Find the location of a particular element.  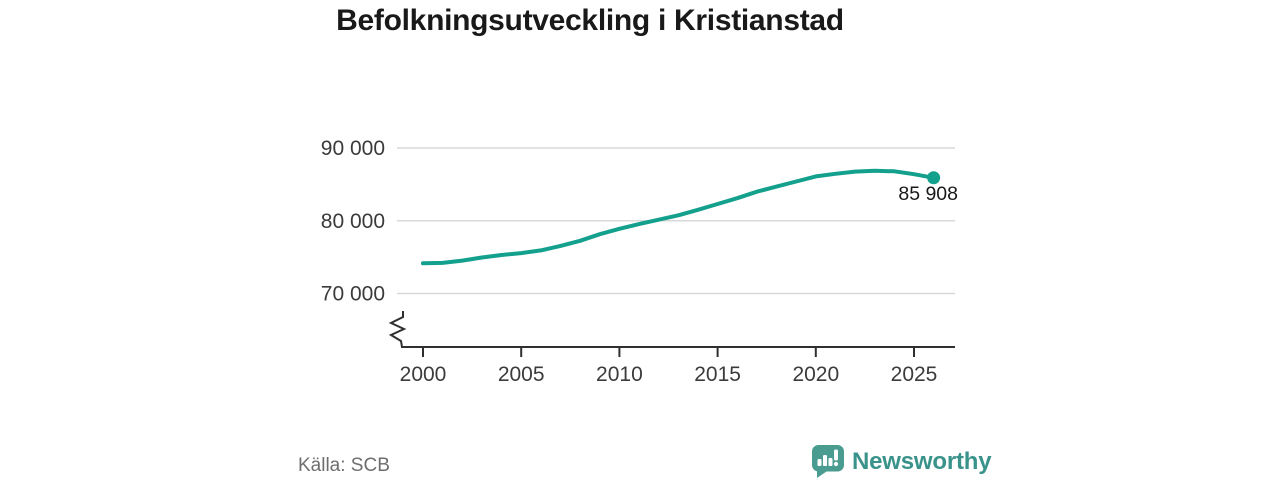

latest-point-dot is located at coordinates (934, 178).